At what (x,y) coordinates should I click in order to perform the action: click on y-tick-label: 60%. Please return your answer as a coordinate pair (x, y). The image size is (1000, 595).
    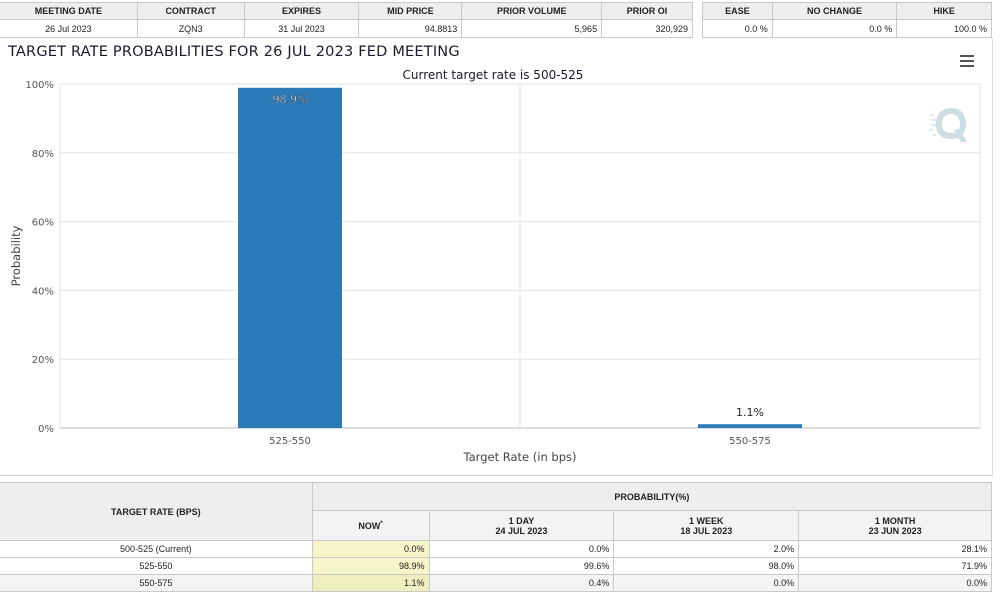
    Looking at the image, I should click on (43, 223).